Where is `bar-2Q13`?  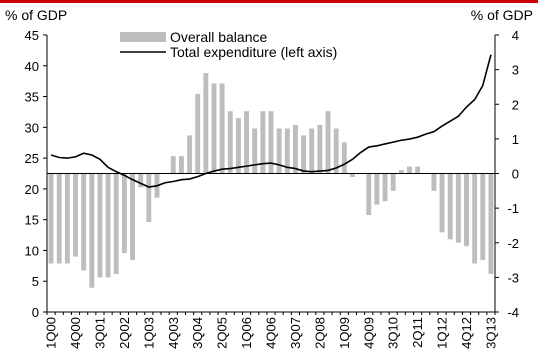
bar-2Q13 is located at coordinates (483, 217).